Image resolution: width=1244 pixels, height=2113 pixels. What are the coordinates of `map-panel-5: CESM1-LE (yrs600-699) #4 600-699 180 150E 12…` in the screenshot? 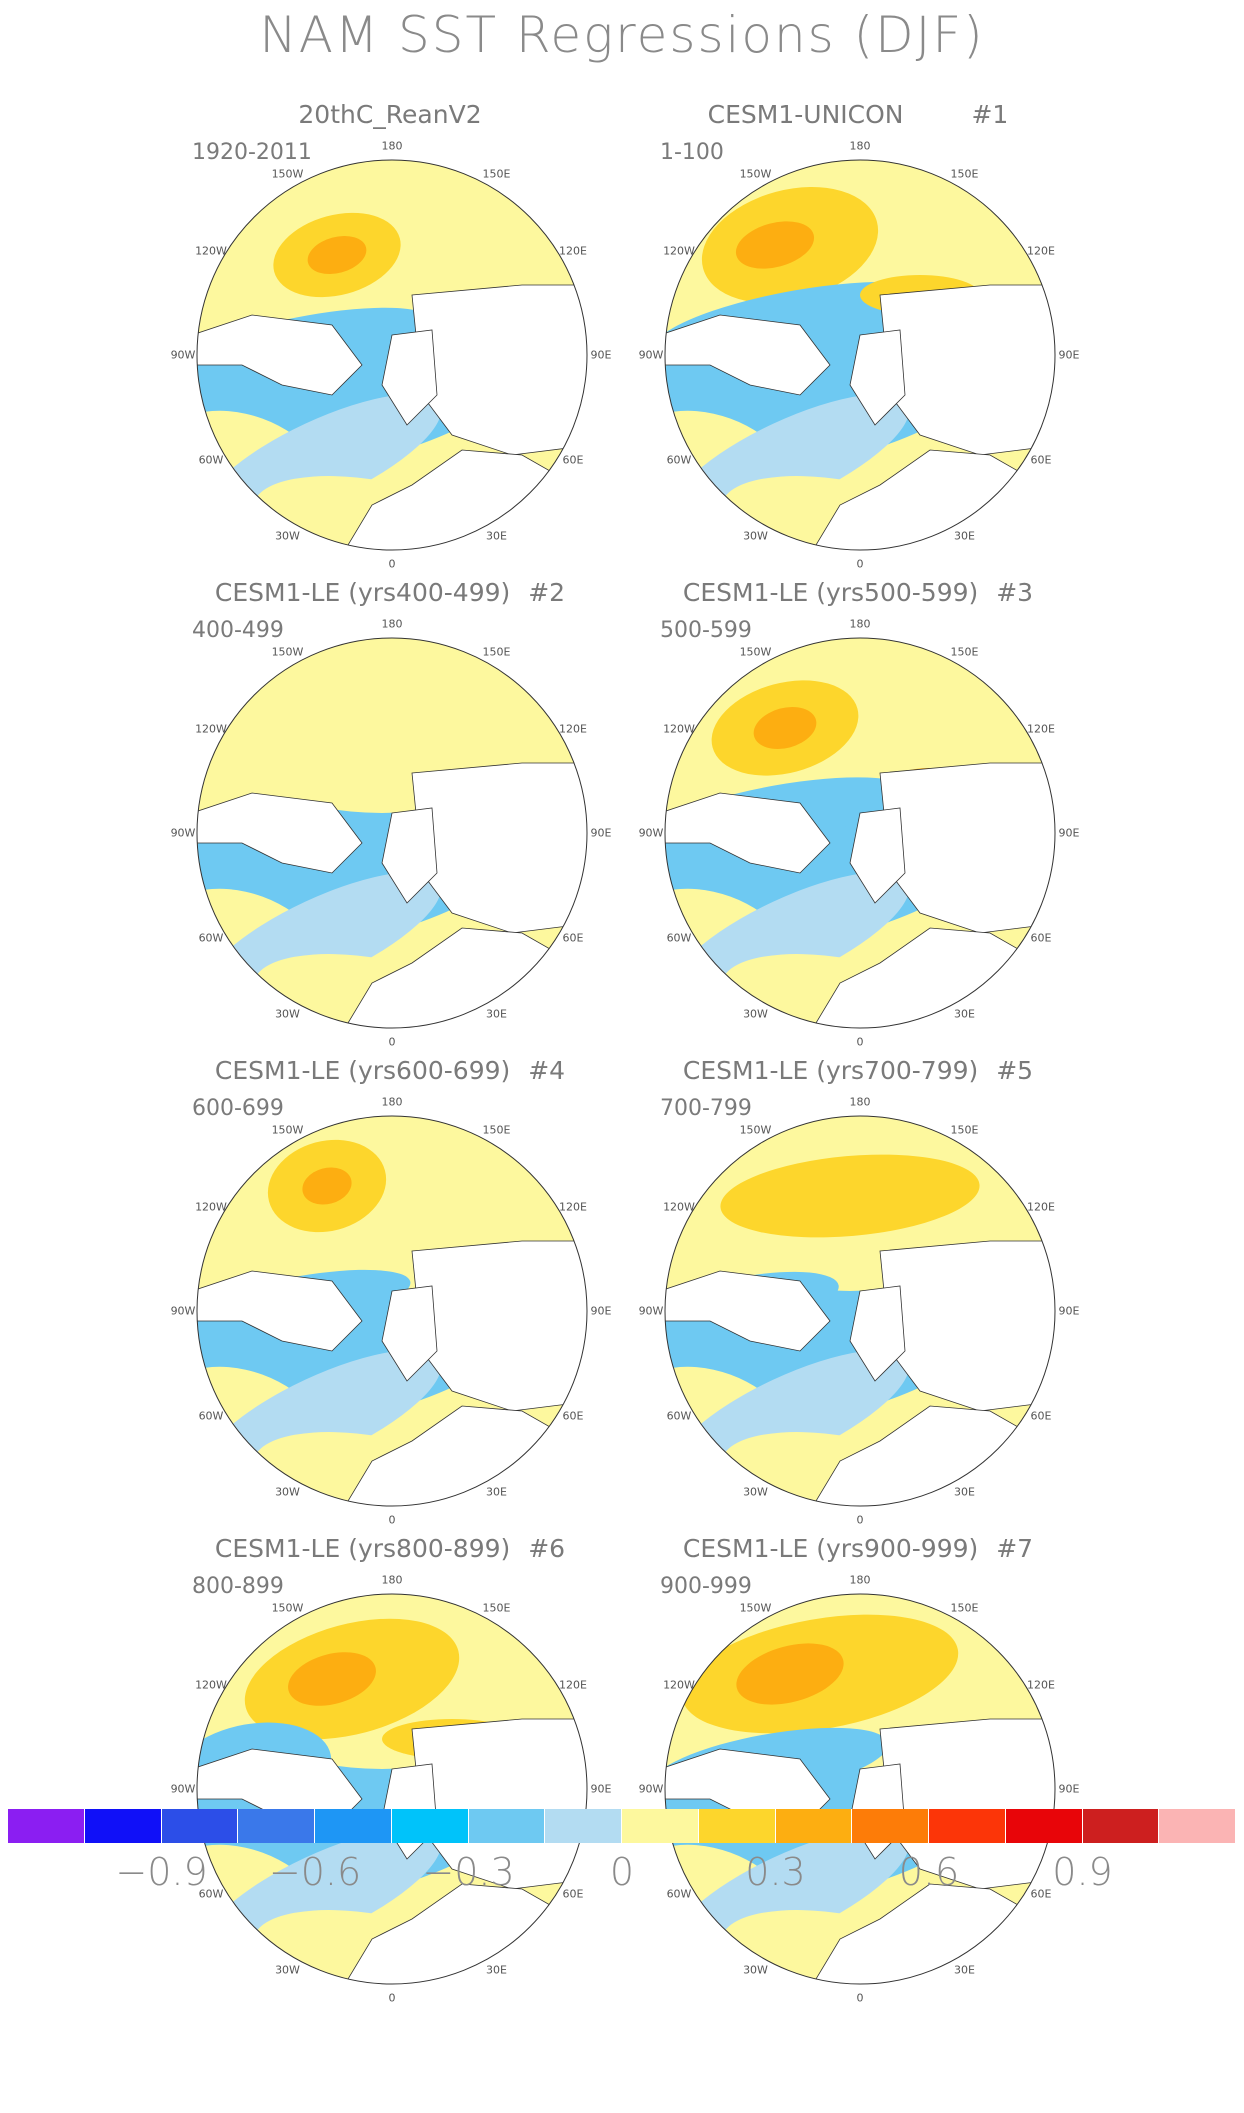 It's located at (390, 1291).